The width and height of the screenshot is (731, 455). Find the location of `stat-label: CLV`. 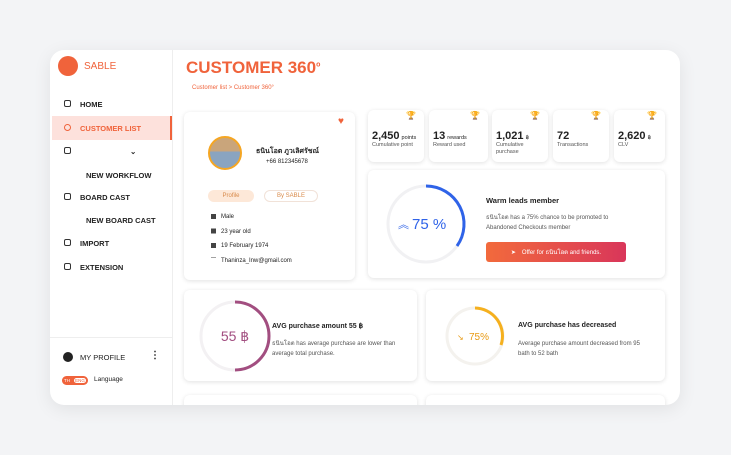

stat-label: CLV is located at coordinates (623, 145).